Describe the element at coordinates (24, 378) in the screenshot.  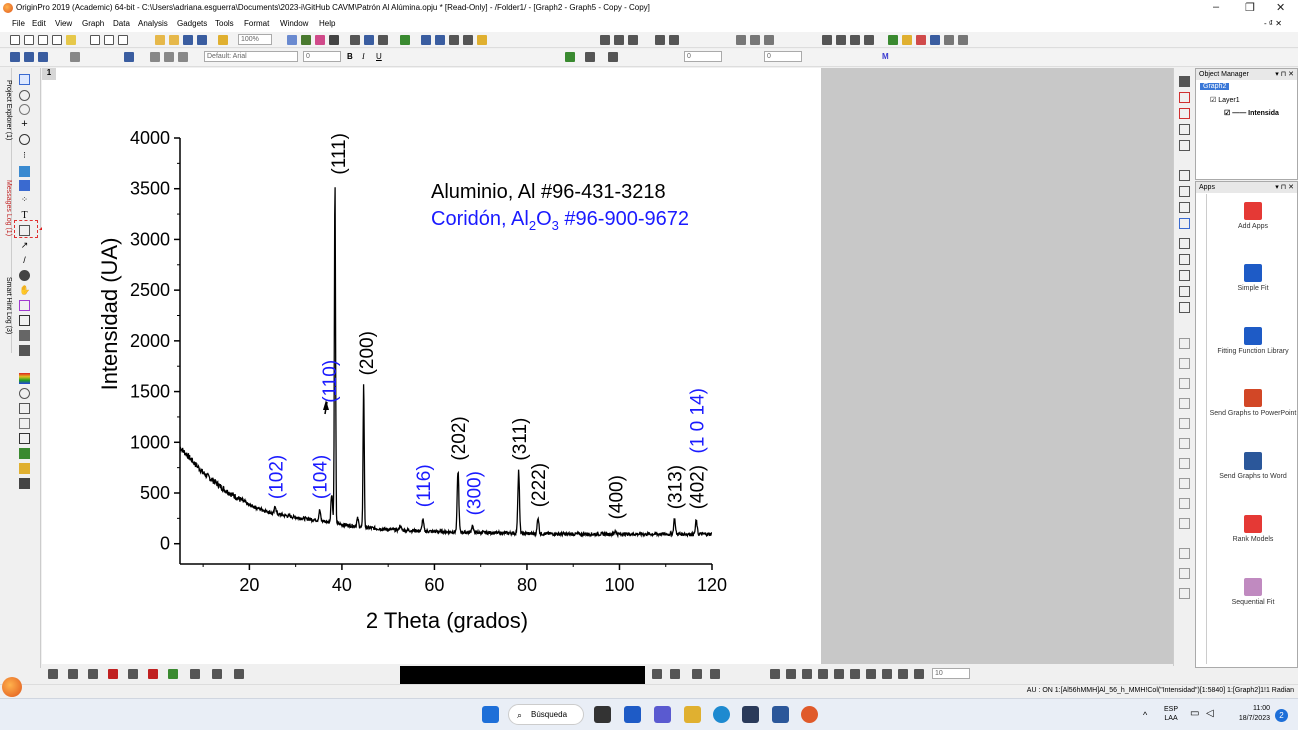
I see `color-scale-icon` at that location.